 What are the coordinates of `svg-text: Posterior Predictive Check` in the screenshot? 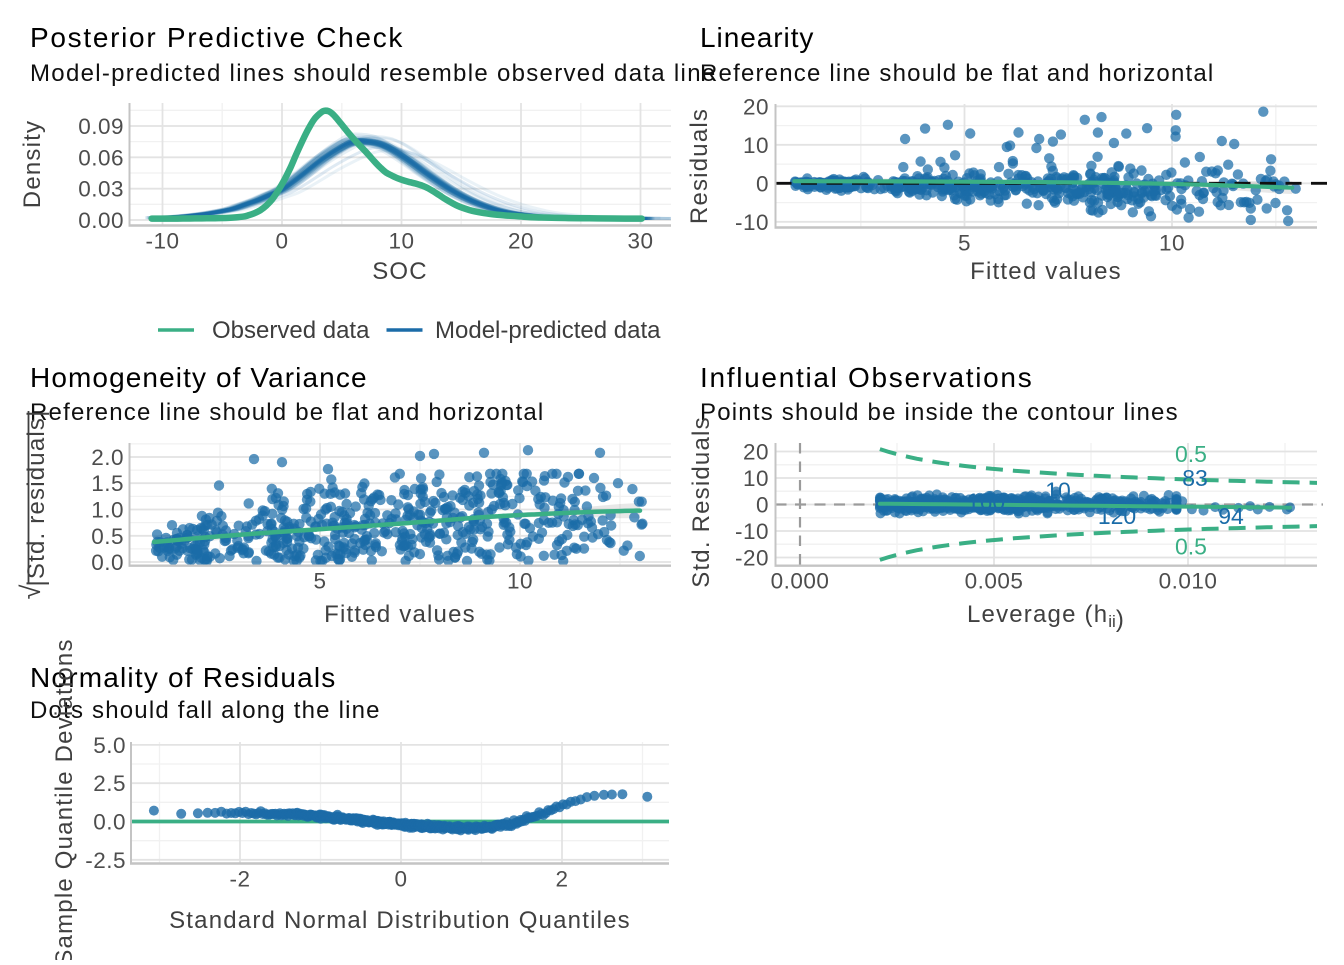 It's located at (217, 37).